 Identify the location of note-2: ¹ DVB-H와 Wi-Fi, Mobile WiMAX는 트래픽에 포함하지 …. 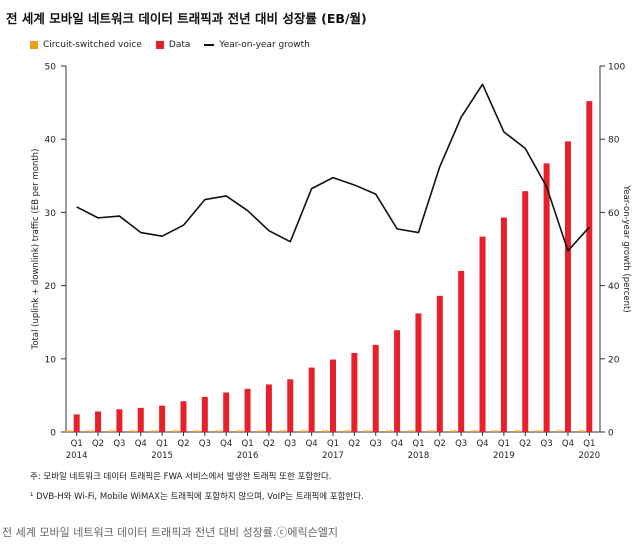
(197, 497).